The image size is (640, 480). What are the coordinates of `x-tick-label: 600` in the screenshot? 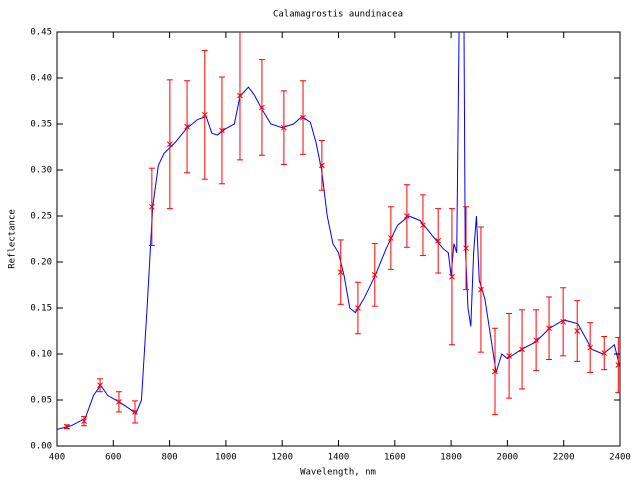 It's located at (113, 458).